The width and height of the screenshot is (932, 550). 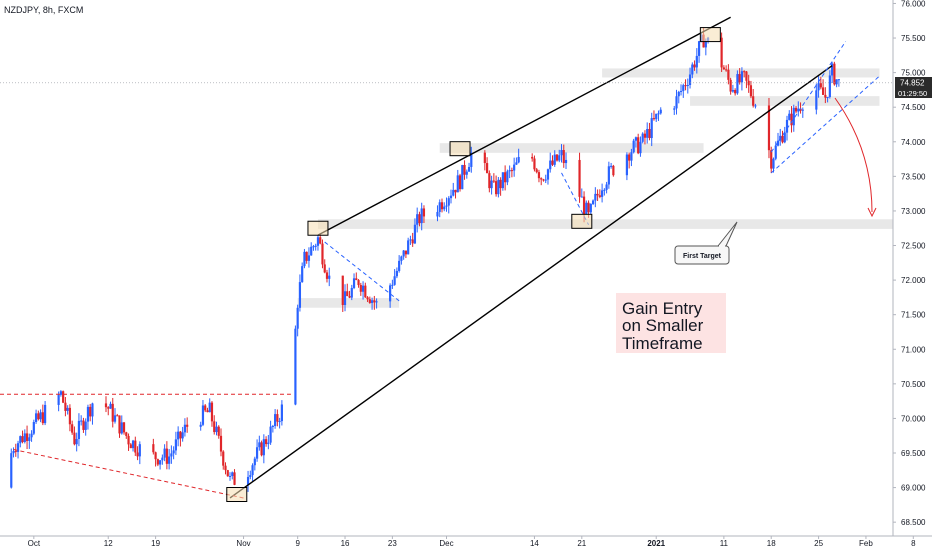 What do you see at coordinates (671, 323) in the screenshot?
I see `gain-entry-note: Gain Entry on Smaller Timeframe` at bounding box center [671, 323].